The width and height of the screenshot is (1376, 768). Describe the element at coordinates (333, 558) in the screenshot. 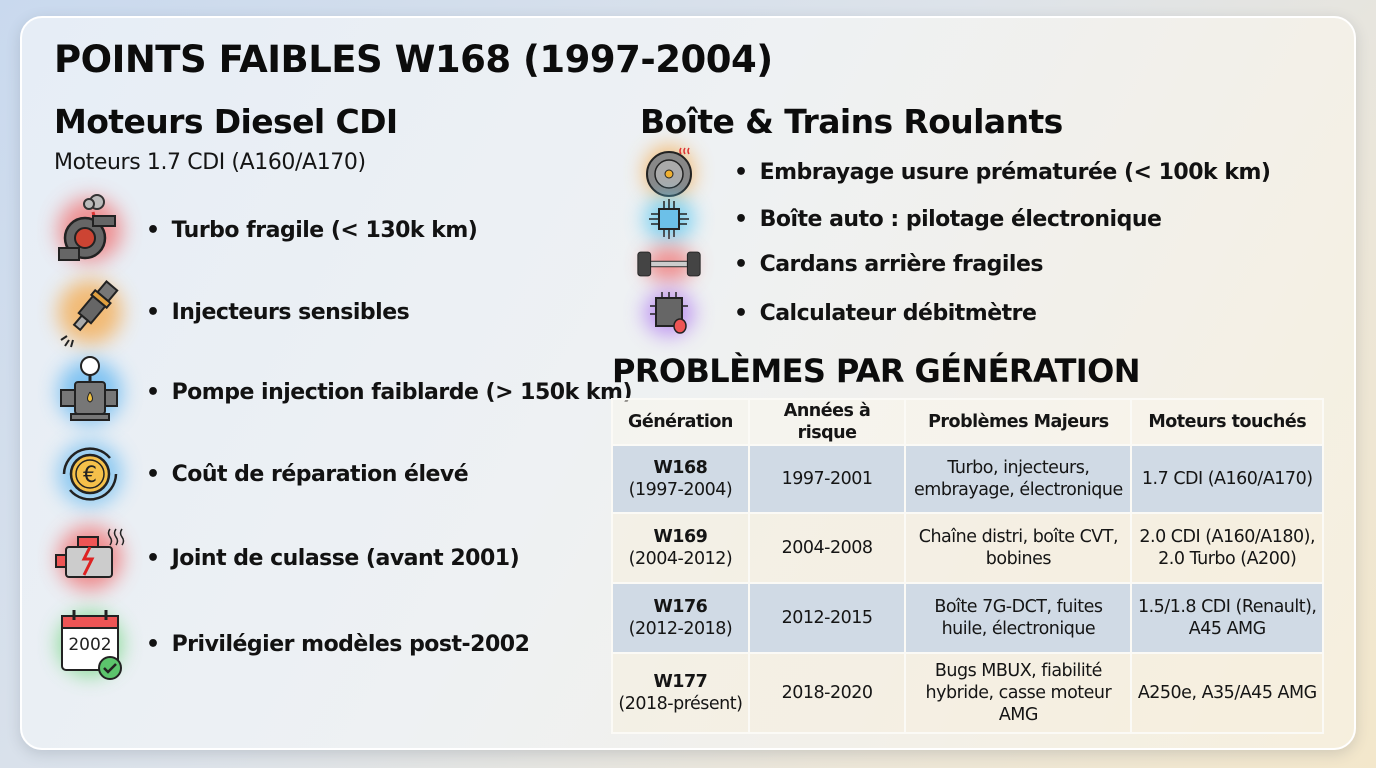

I see `item-label: Joint de culasse (avant 2001)` at that location.